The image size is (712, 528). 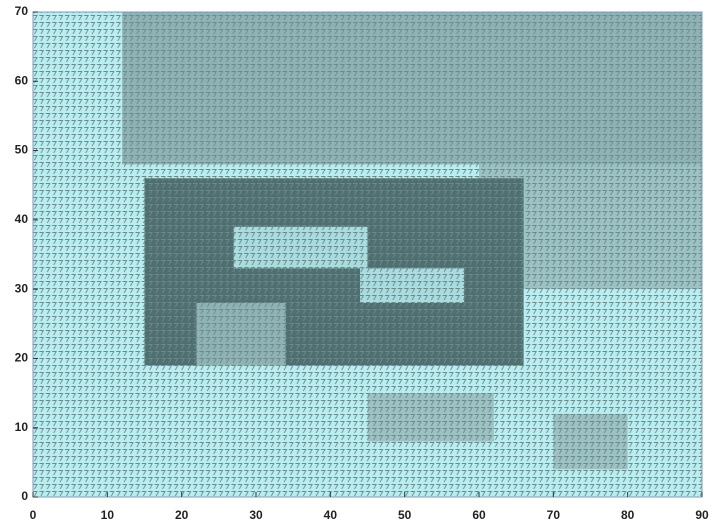 What do you see at coordinates (22, 219) in the screenshot?
I see `y-tick-label: 40` at bounding box center [22, 219].